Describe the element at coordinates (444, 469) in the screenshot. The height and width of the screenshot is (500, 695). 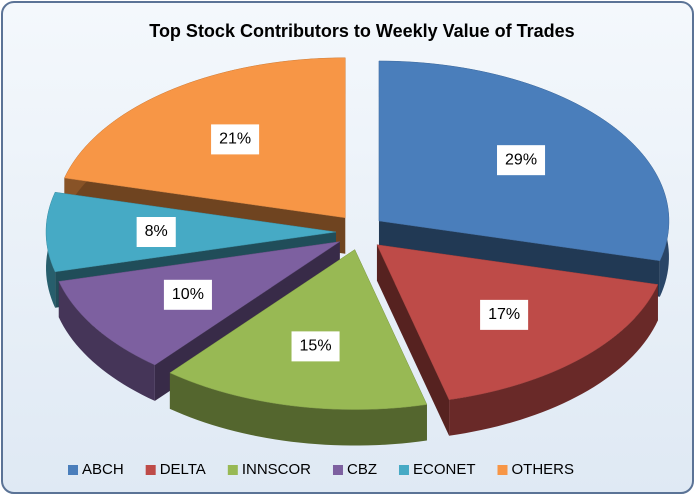
I see `legend-label: ECONET` at that location.